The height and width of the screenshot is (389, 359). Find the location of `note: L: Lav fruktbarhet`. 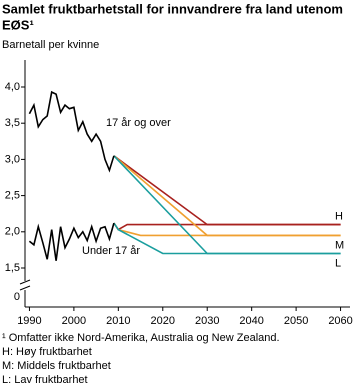

note: L: Lav fruktbarhet is located at coordinates (45, 380).